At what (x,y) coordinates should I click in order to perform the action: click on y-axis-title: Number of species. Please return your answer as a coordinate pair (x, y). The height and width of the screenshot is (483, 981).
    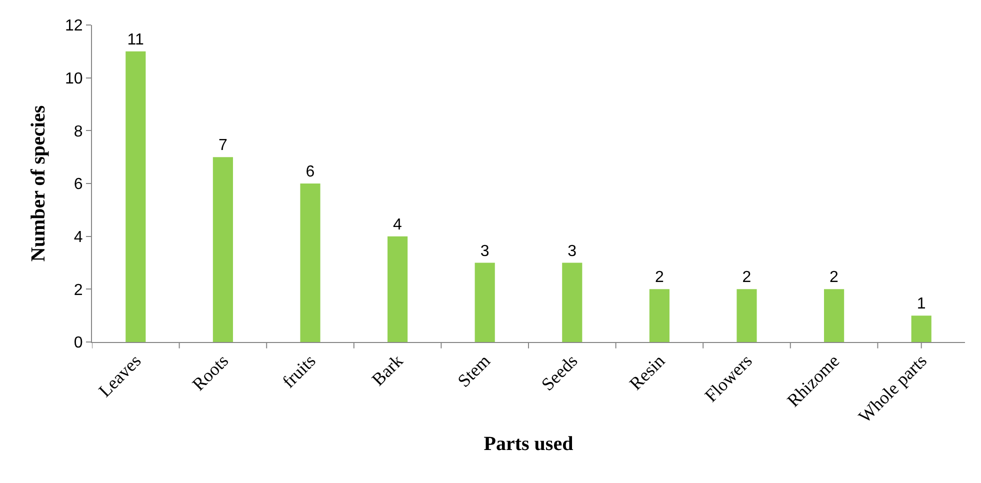
    Looking at the image, I should click on (39, 183).